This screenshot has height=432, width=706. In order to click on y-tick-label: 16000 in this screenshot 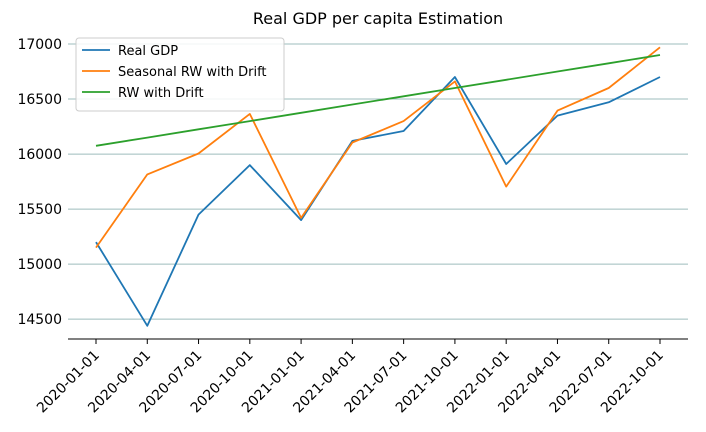, I will do `click(39, 155)`.